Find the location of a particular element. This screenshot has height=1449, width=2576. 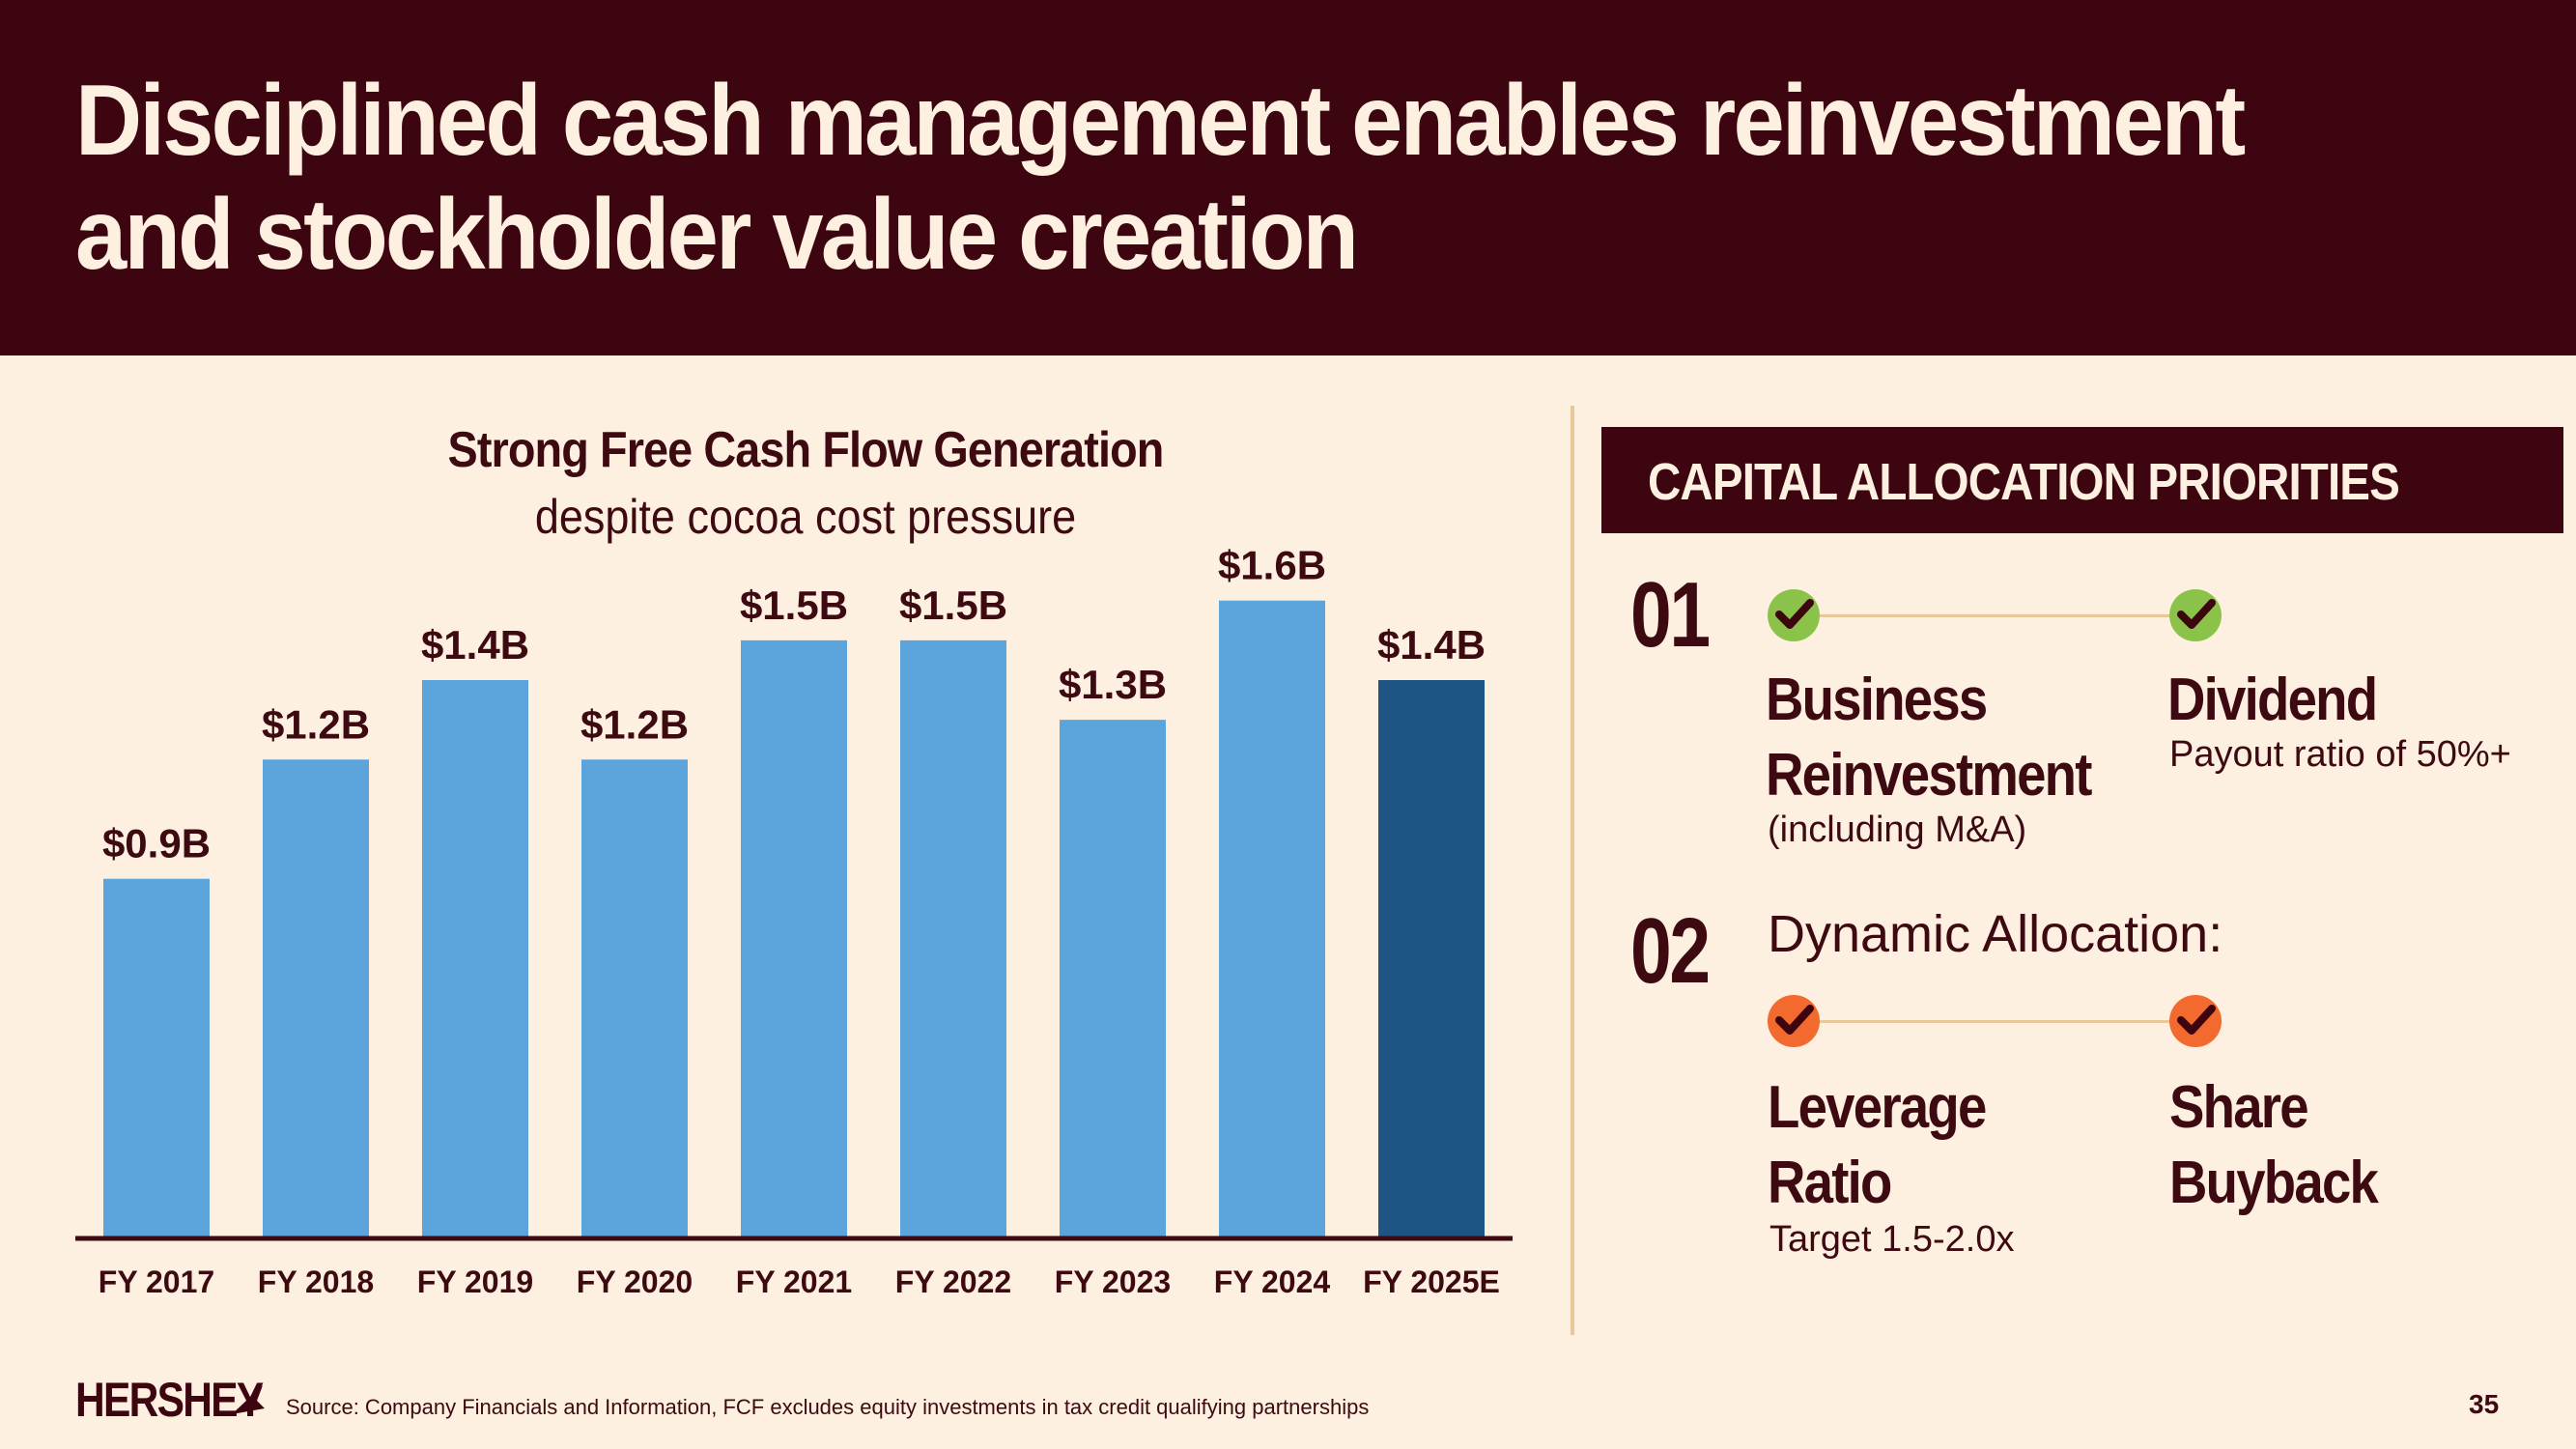

chart-subtitle: despite cocoa cost pressure is located at coordinates (805, 517).